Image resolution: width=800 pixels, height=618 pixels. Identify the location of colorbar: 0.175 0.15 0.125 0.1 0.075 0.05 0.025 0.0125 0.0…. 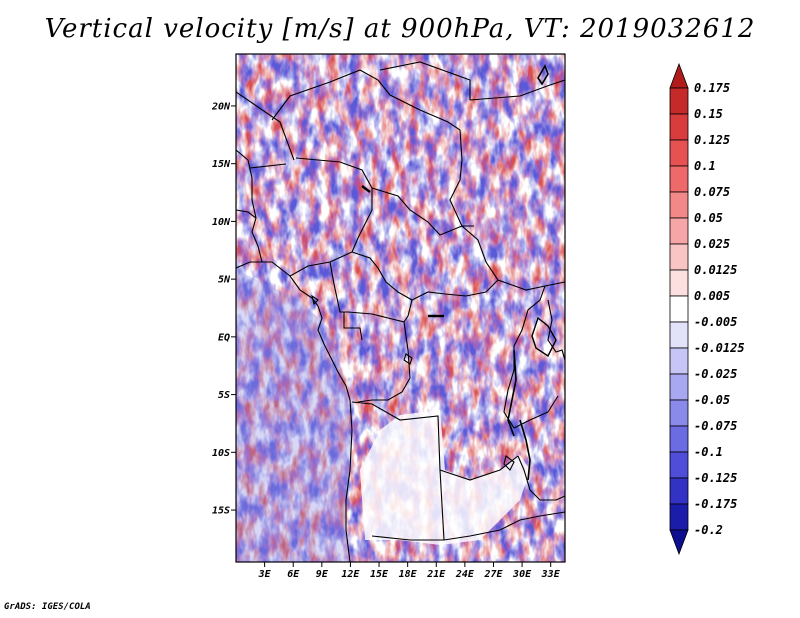
(707, 309).